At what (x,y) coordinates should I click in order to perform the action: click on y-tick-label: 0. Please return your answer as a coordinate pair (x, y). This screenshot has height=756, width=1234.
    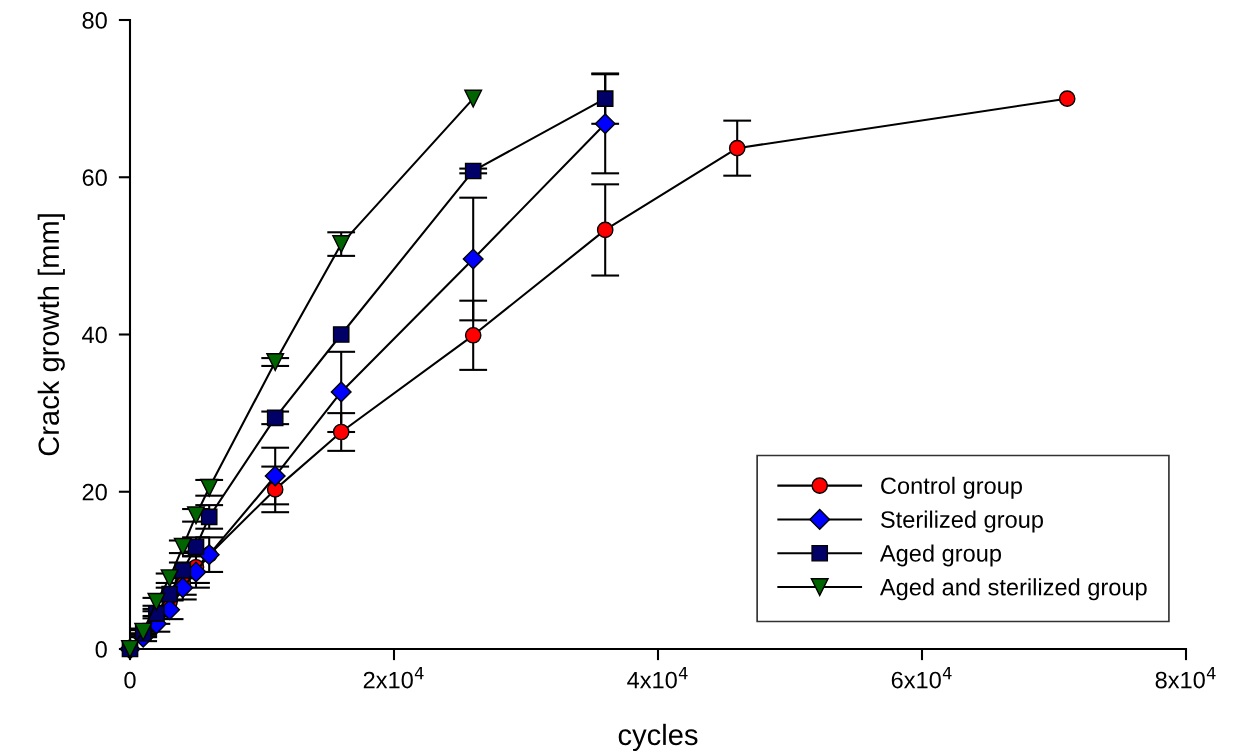
    Looking at the image, I should click on (101, 649).